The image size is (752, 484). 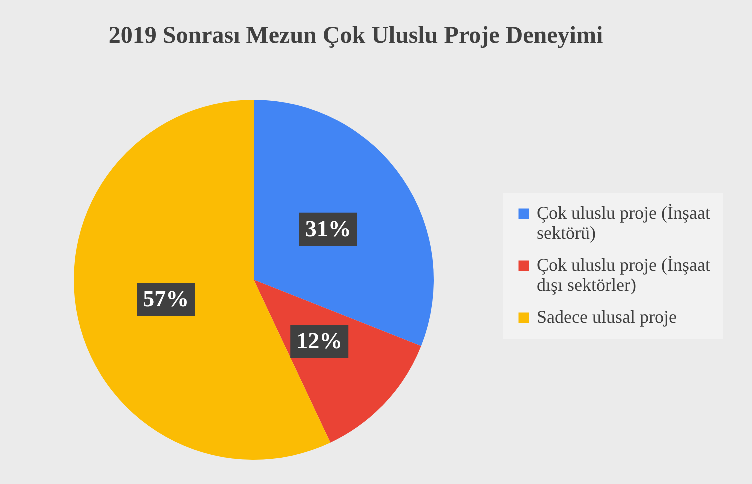 I want to click on data-label: 31%, so click(x=328, y=229).